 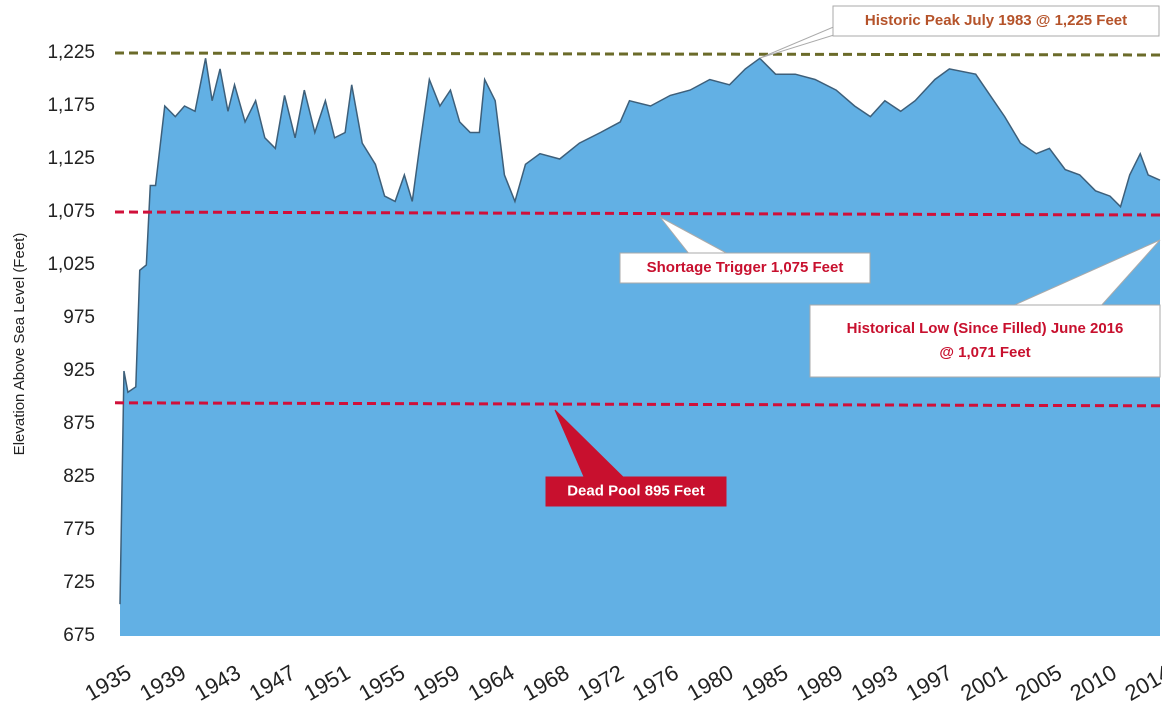 What do you see at coordinates (745, 250) in the screenshot?
I see `annotation: Shortage Trigger 1,075 Feet` at bounding box center [745, 250].